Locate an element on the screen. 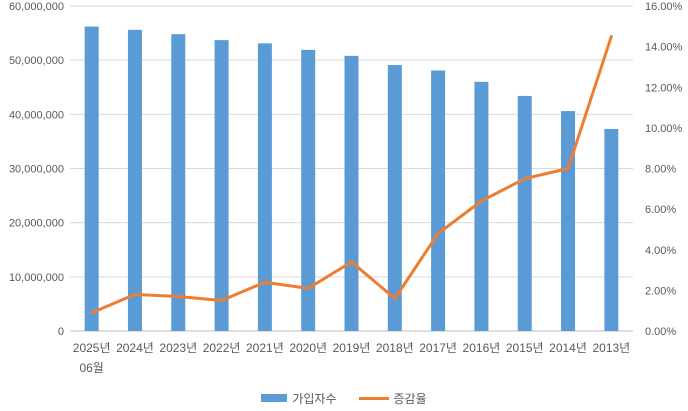 The height and width of the screenshot is (411, 688). x-axis-label: 2017년 is located at coordinates (438, 348).